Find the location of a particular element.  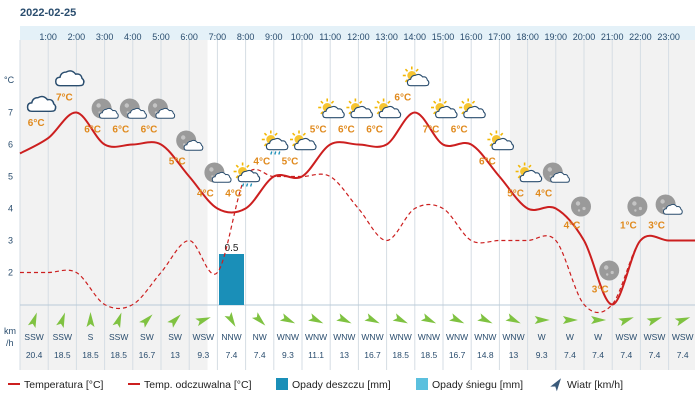

wind-direction-label: W is located at coordinates (598, 337).